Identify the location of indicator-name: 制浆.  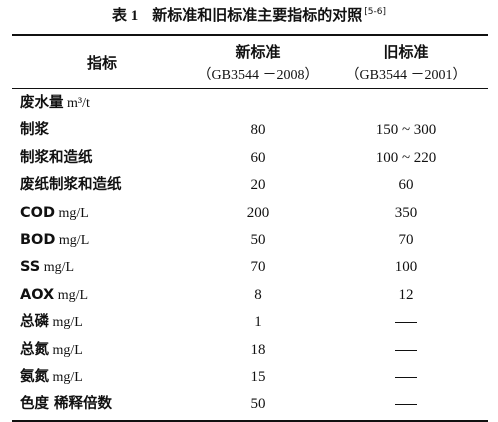
(34, 130).